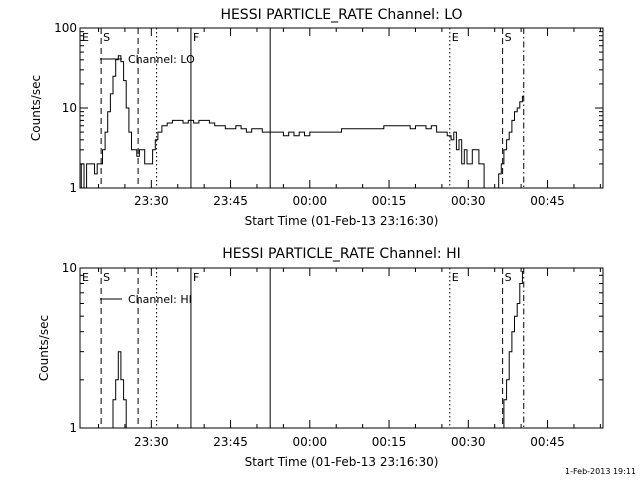 The image size is (640, 480). I want to click on y-tick-label: 100, so click(65, 28).